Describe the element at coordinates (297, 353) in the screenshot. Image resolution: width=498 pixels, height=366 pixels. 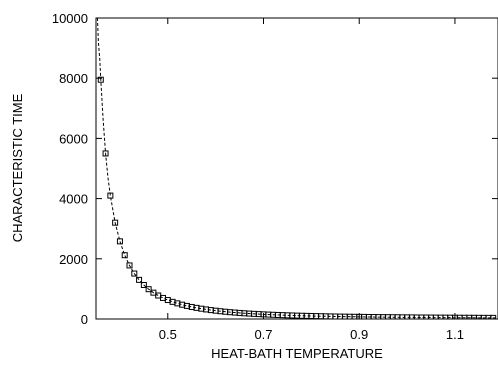
I see `x-axis-title: HEAT-BATH TEMPERATURE` at that location.